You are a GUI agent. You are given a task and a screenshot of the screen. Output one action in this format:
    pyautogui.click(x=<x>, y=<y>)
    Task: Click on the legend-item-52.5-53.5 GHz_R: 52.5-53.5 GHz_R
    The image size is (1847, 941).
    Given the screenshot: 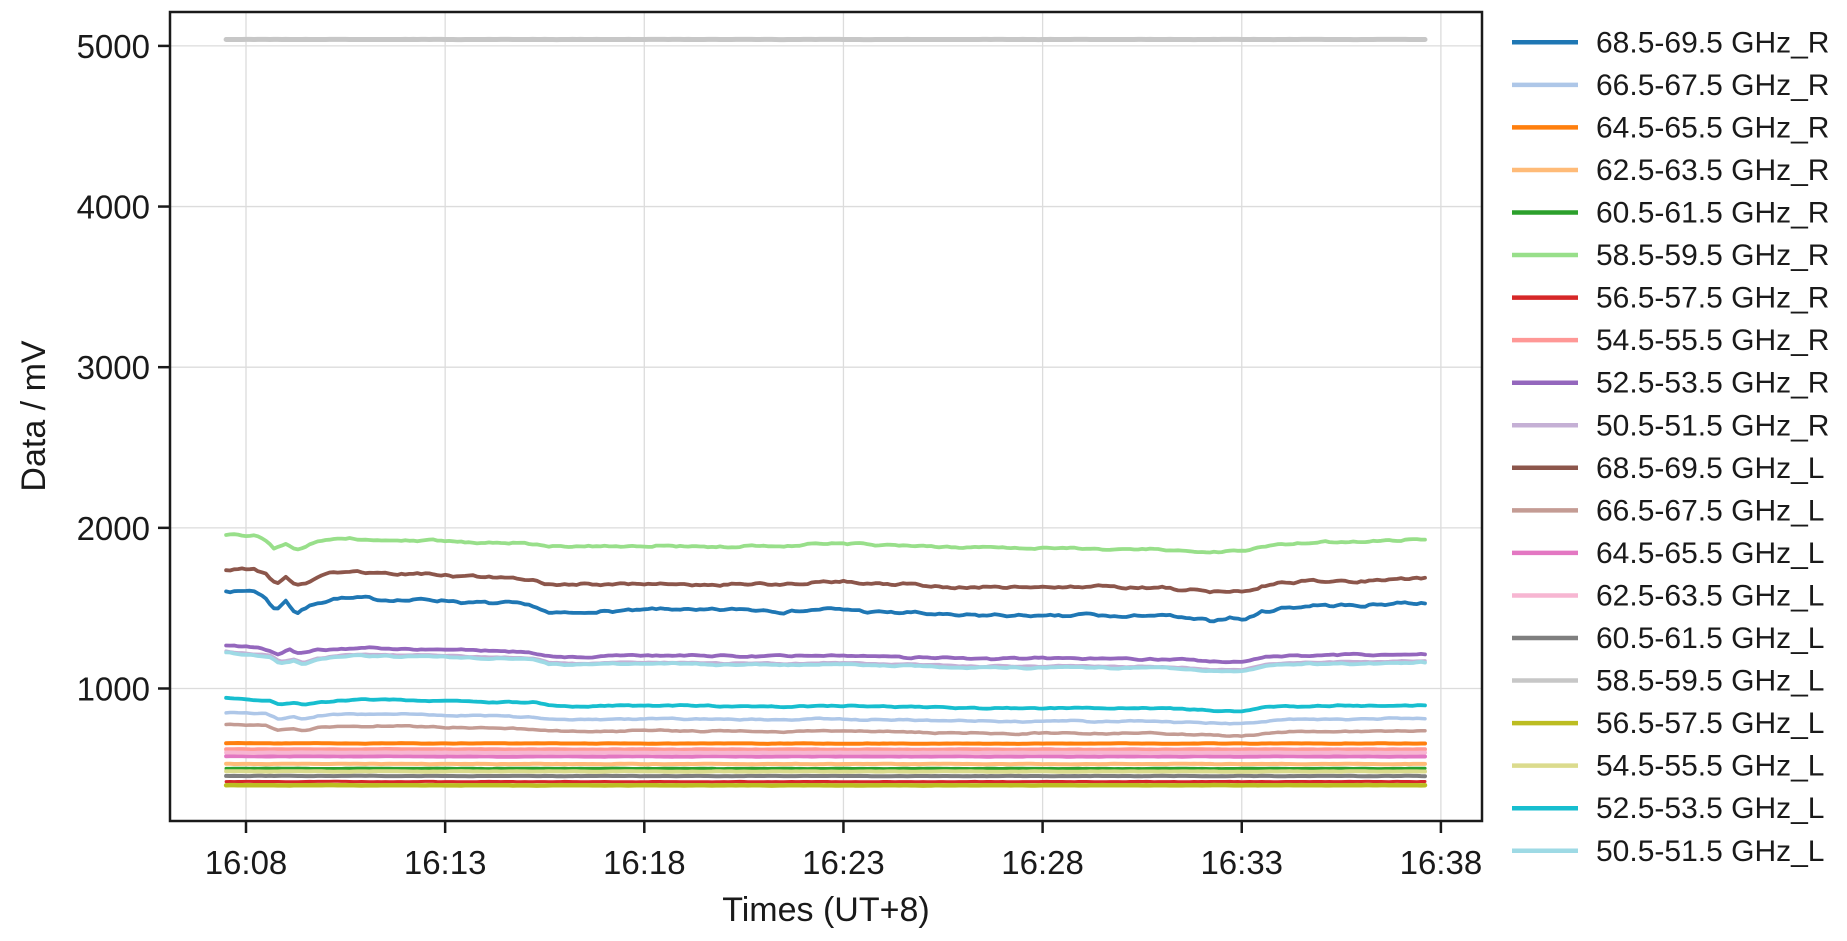 What is the action you would take?
    pyautogui.click(x=1670, y=383)
    